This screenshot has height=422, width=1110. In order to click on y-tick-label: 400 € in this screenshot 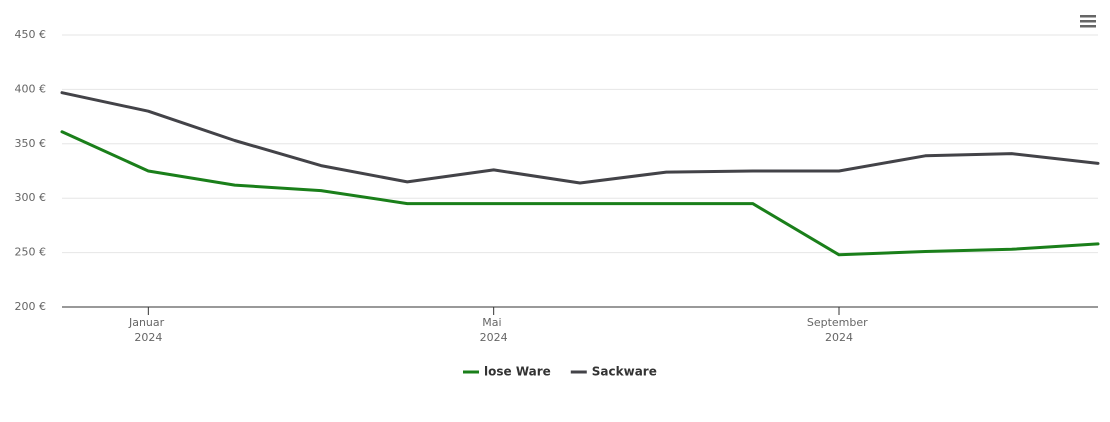, I will do `click(31, 88)`.